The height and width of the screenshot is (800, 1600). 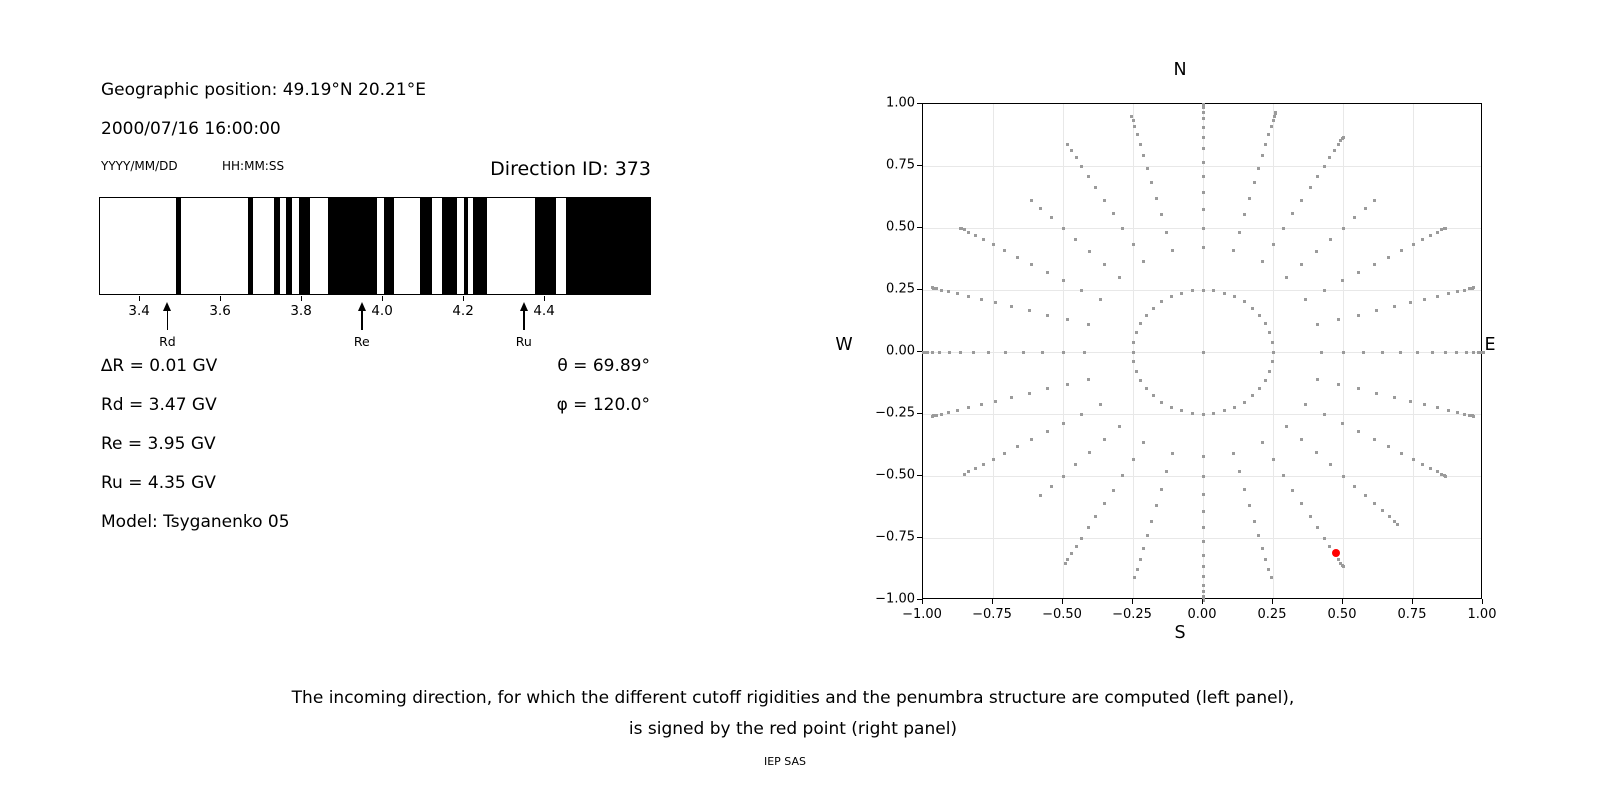 What do you see at coordinates (1180, 70) in the screenshot?
I see `compass-north-label: N` at bounding box center [1180, 70].